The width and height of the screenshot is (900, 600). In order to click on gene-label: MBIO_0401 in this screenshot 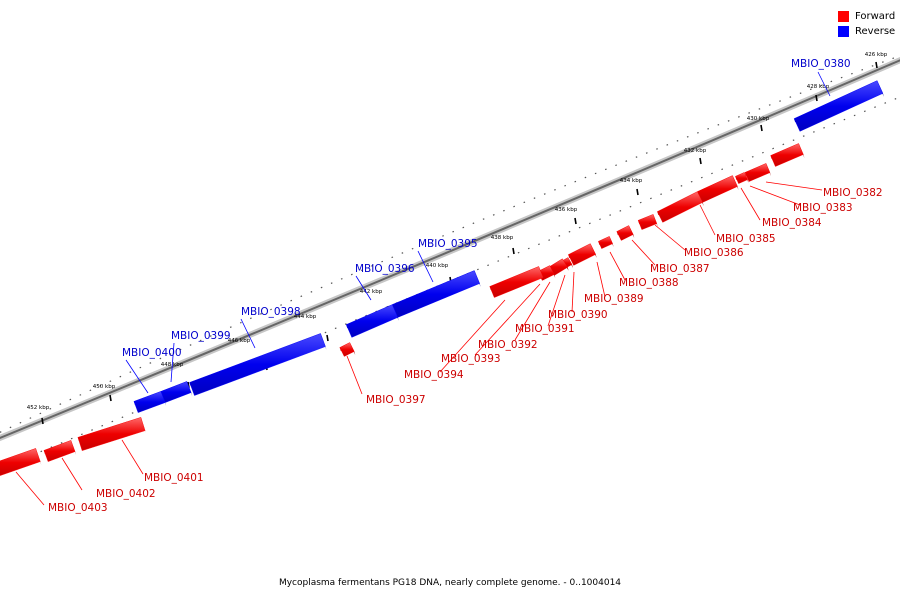, I will do `click(174, 478)`.